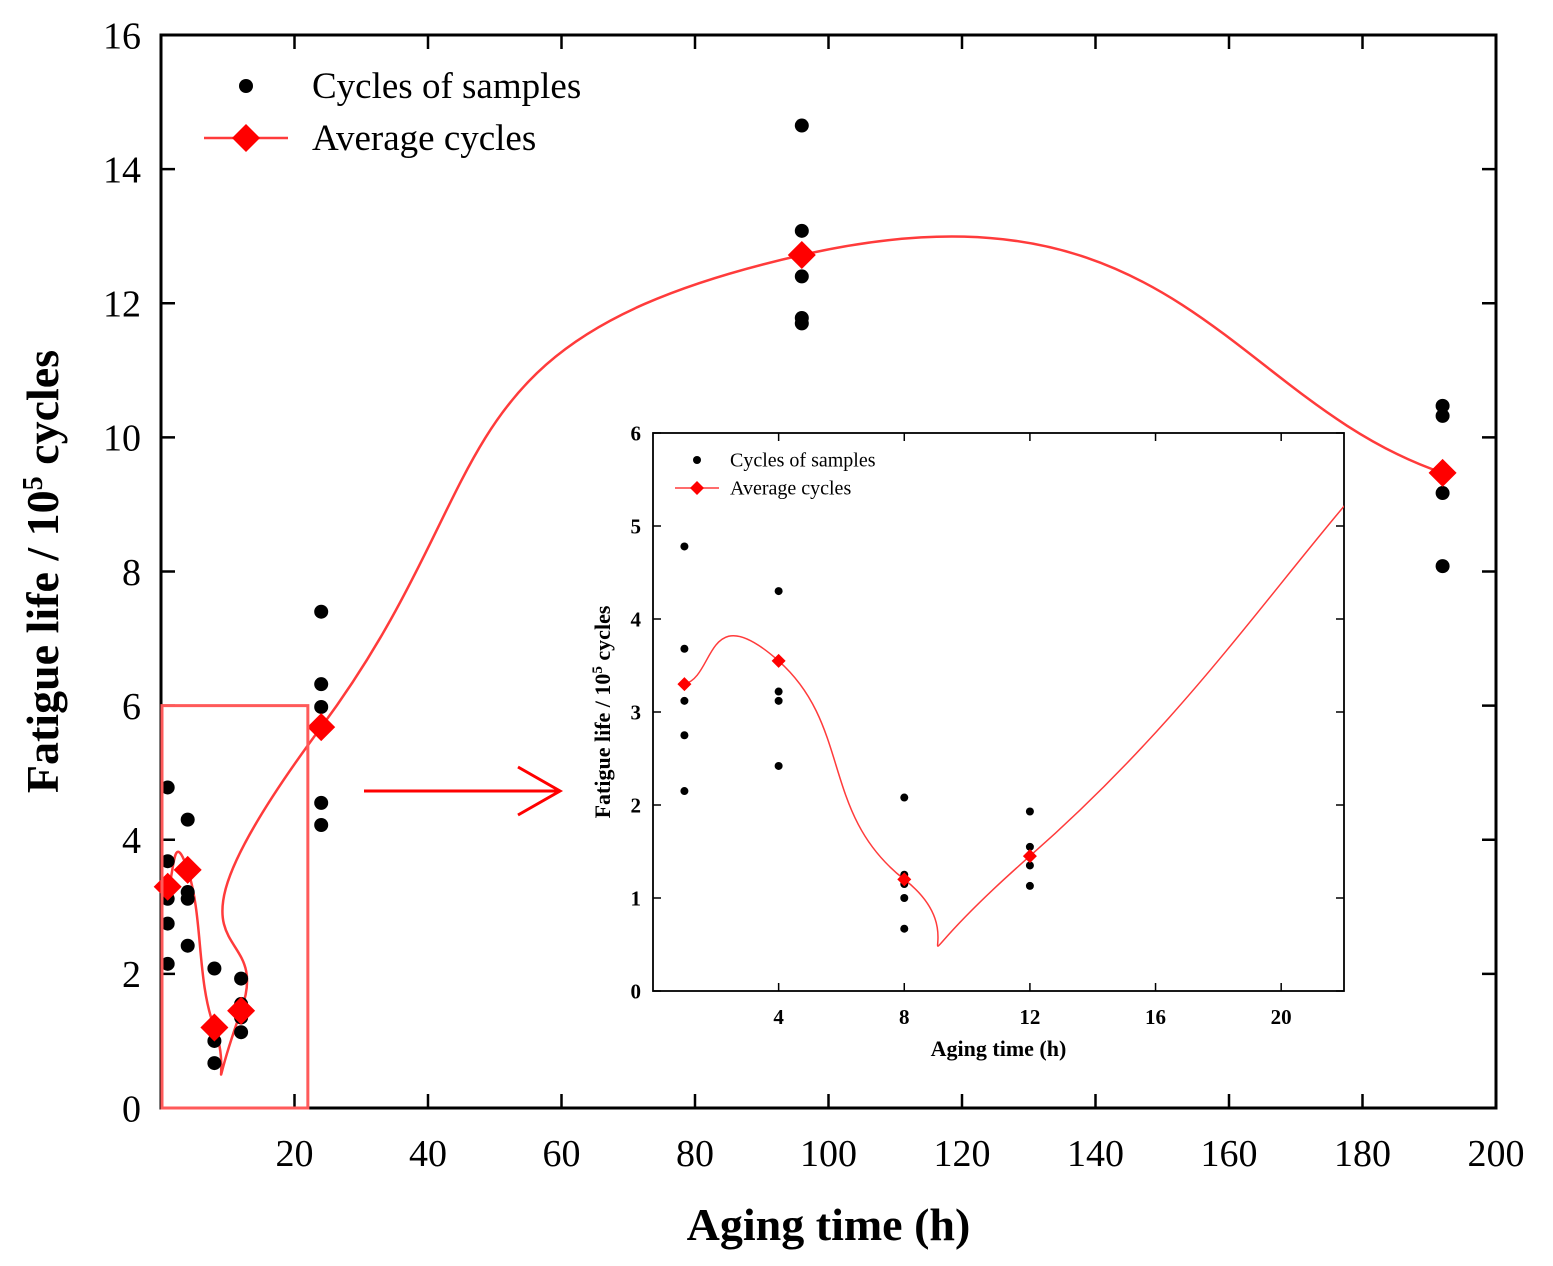  Describe the element at coordinates (695, 1154) in the screenshot. I see `main-x-tick-label: 80` at that location.